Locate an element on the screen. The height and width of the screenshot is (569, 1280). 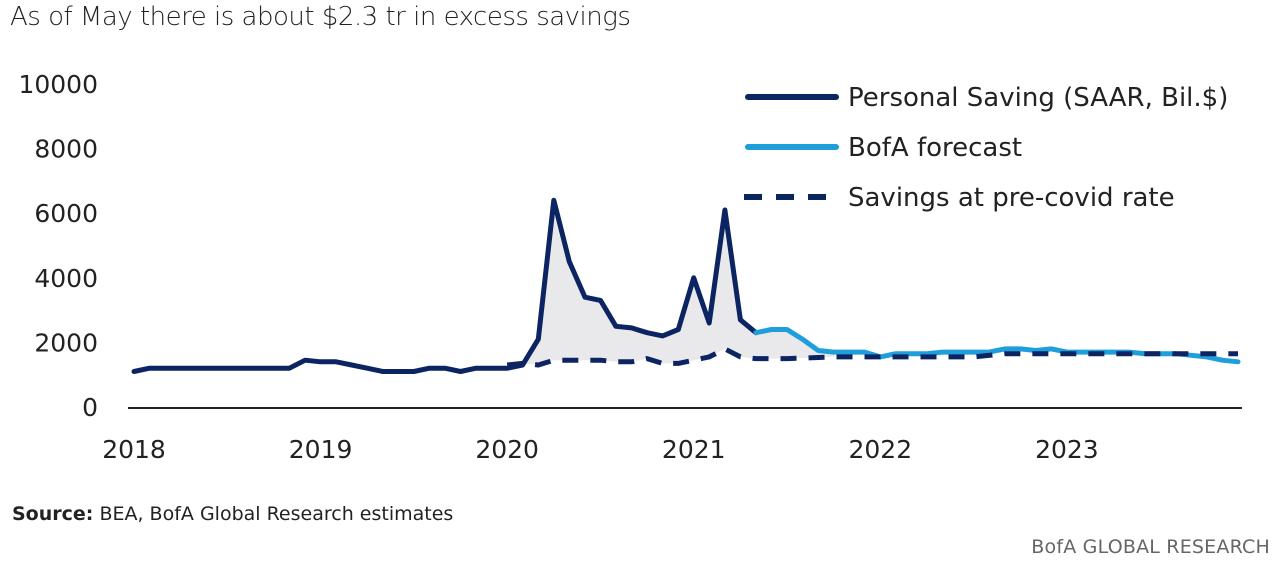
legend-item: BofA forecast is located at coordinates (883, 148).